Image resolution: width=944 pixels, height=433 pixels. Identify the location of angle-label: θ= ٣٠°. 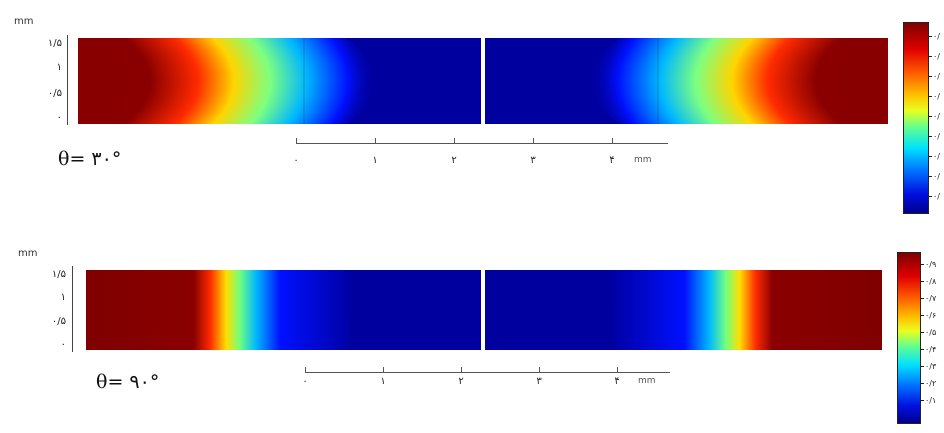
(90, 159).